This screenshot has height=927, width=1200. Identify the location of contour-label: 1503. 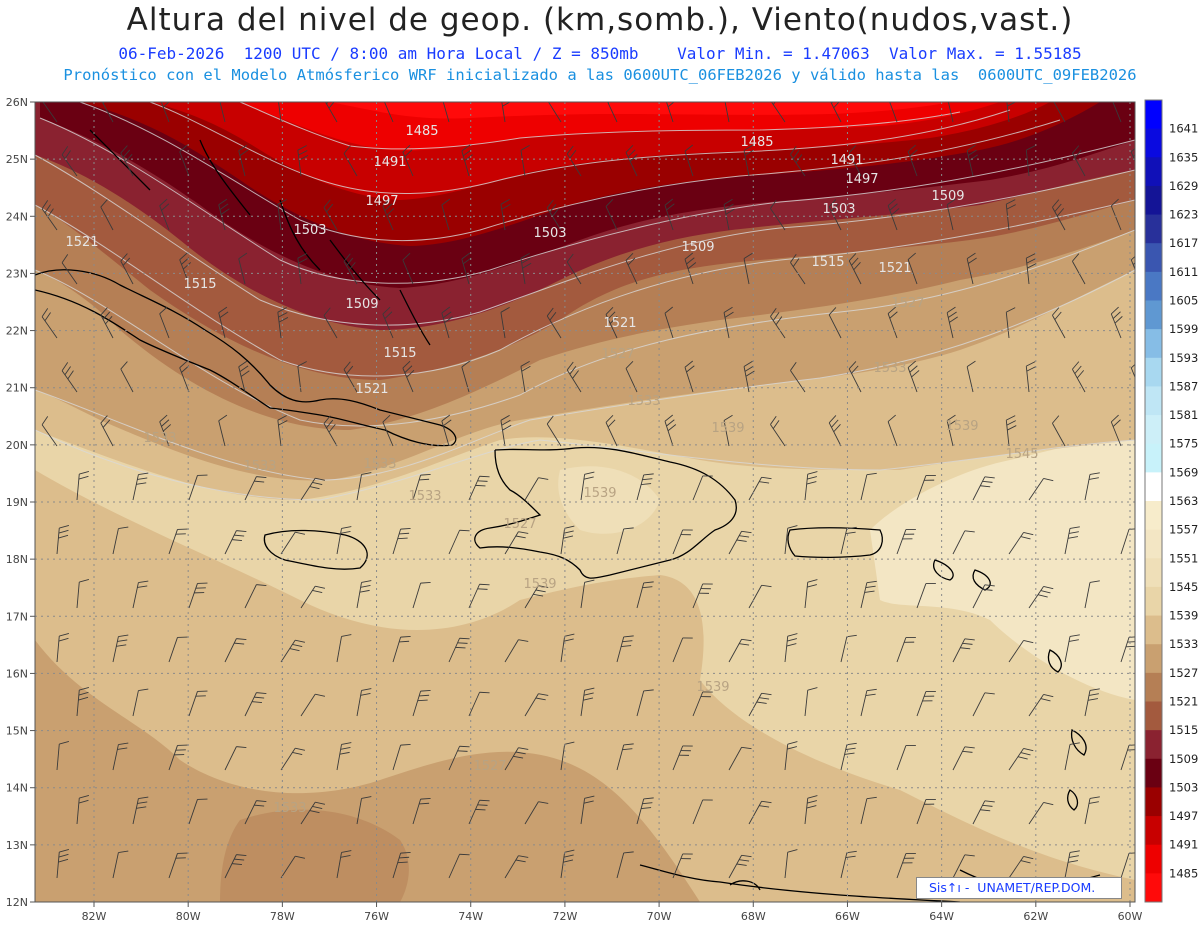
(549, 233).